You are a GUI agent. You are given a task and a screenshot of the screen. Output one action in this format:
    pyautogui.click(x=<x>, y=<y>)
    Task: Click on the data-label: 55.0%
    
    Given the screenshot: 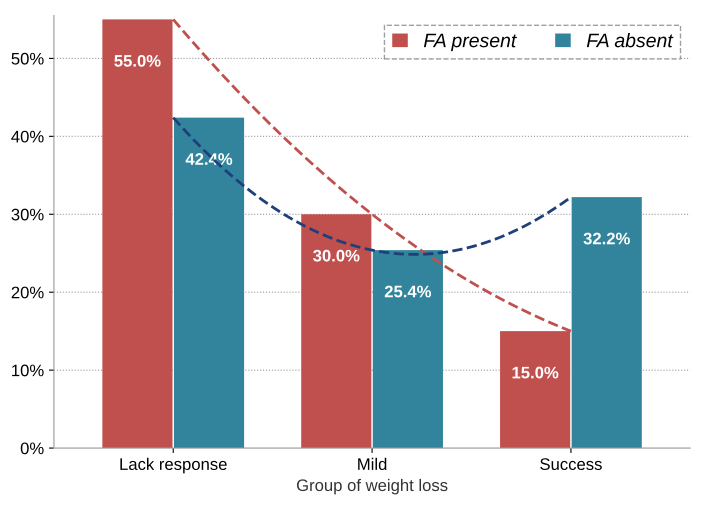 What is the action you would take?
    pyautogui.click(x=137, y=60)
    